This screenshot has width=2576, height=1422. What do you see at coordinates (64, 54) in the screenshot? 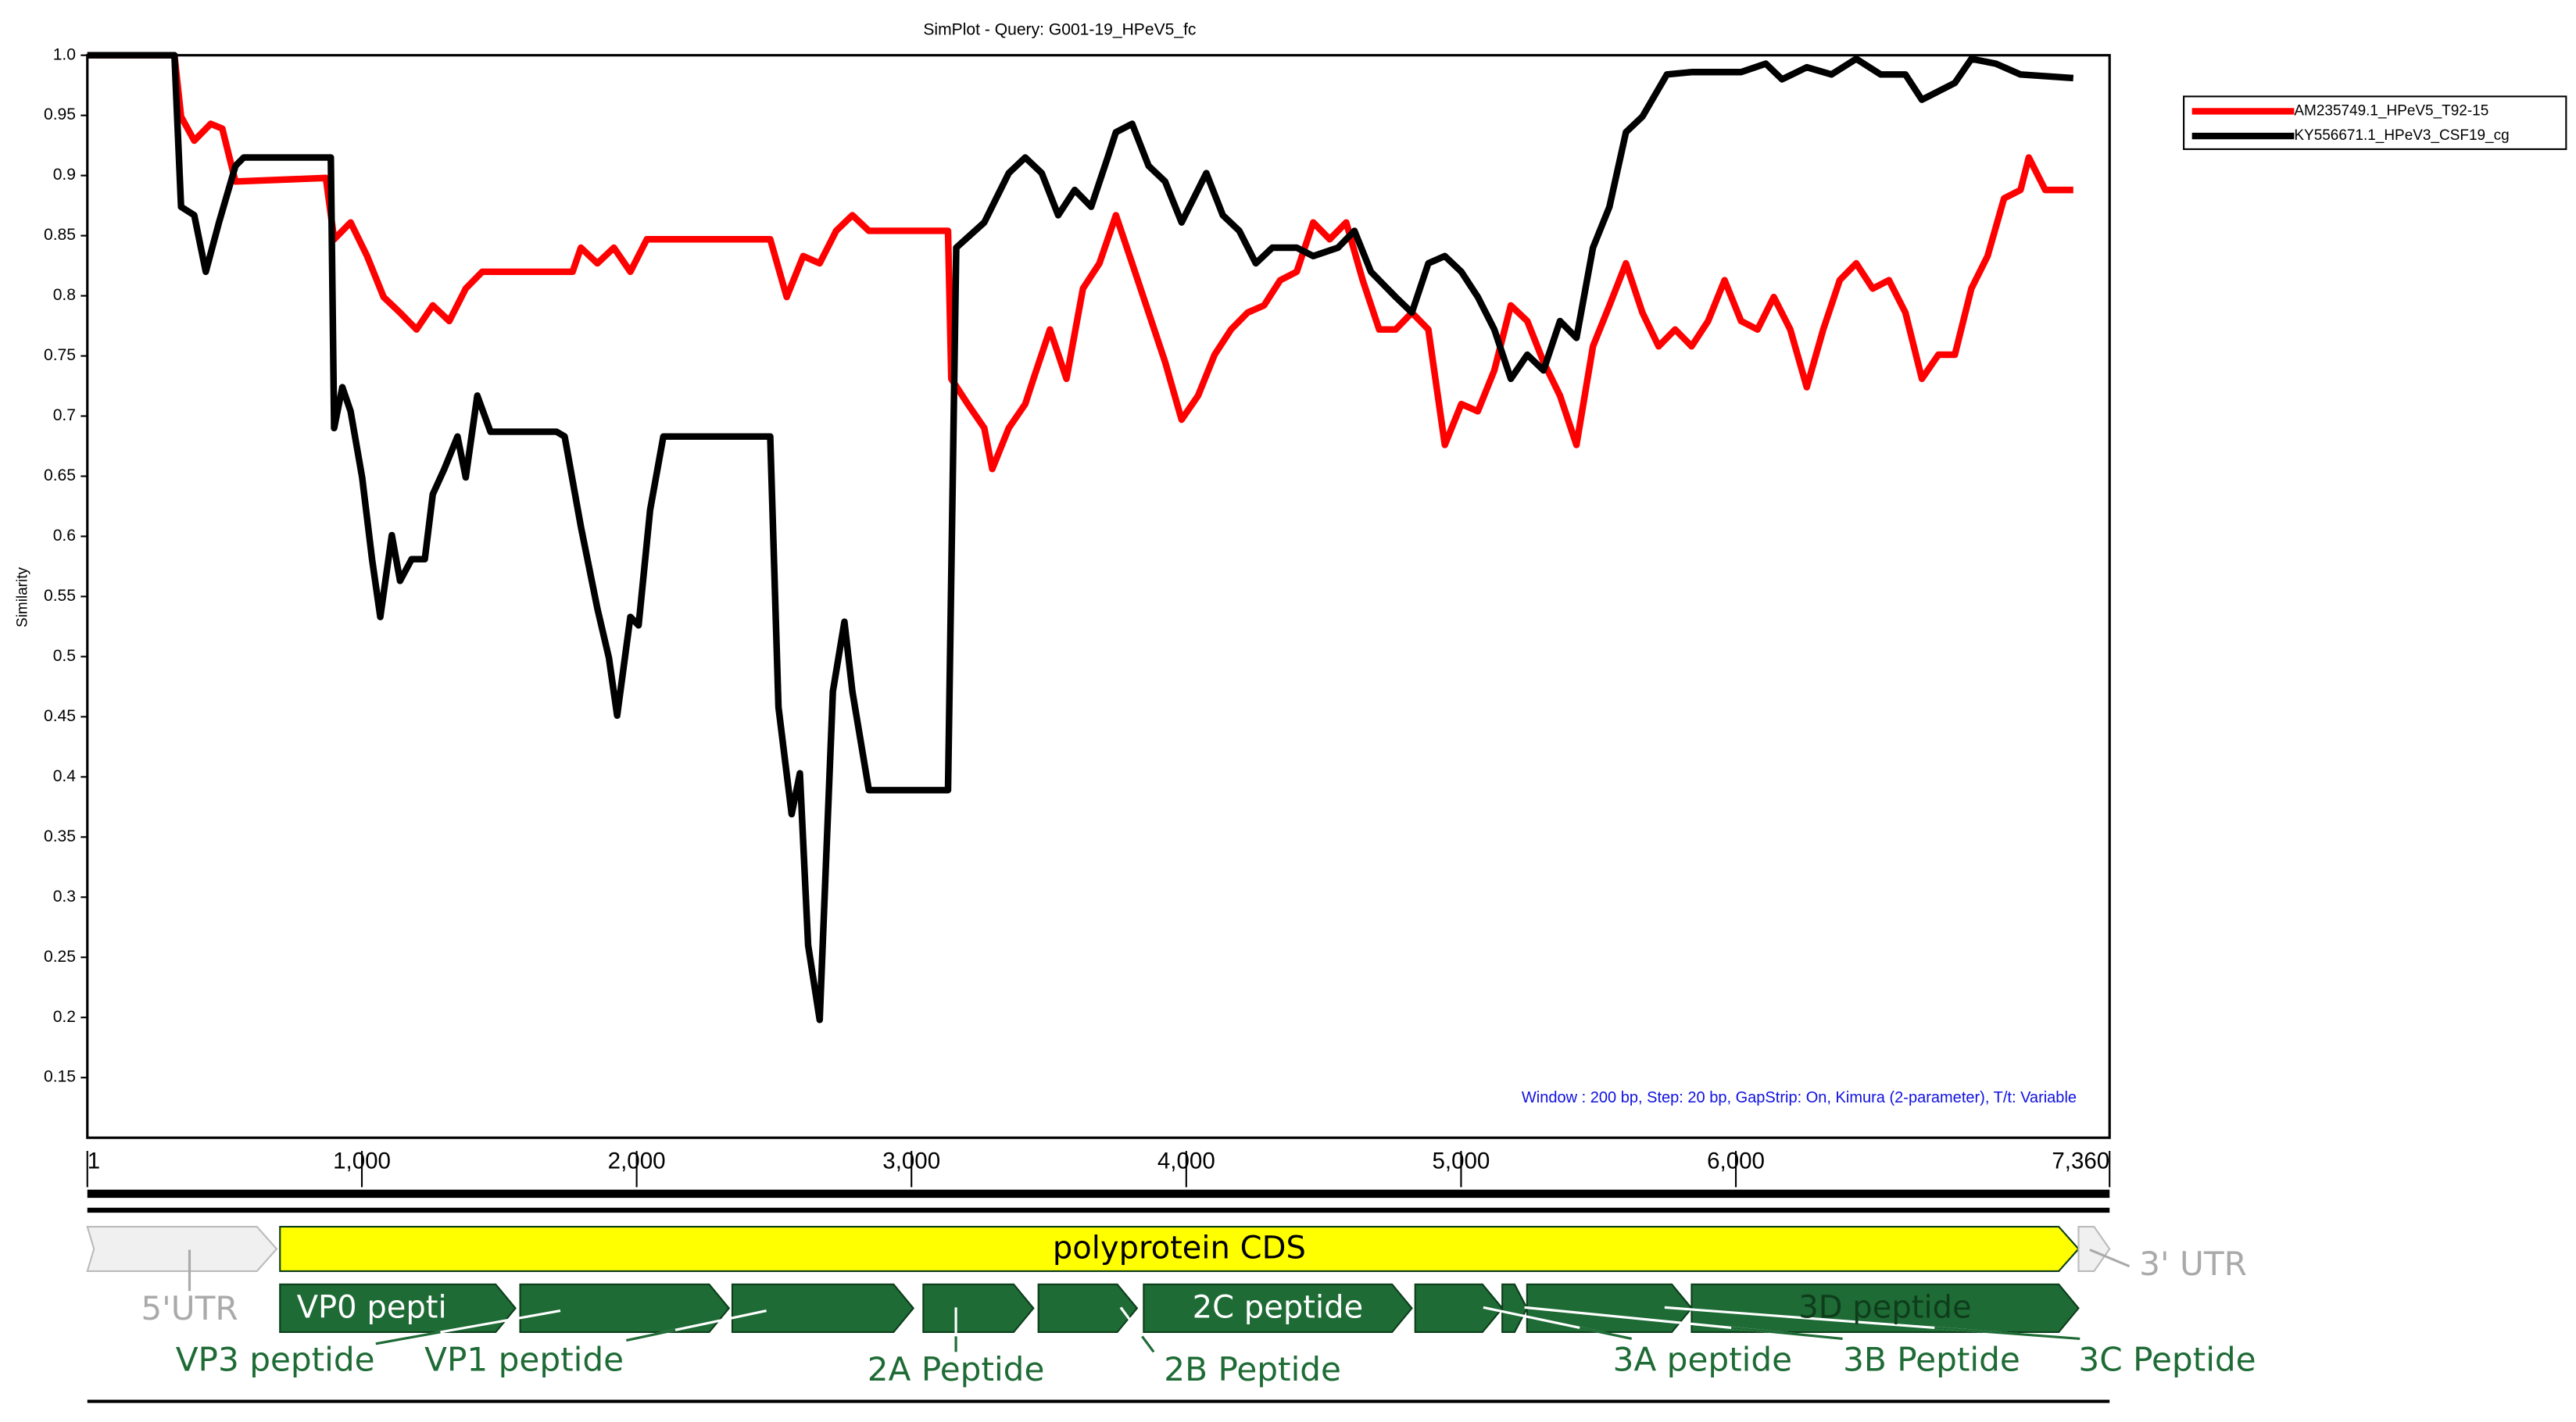
I see `y-tick-label: 1.0` at bounding box center [64, 54].